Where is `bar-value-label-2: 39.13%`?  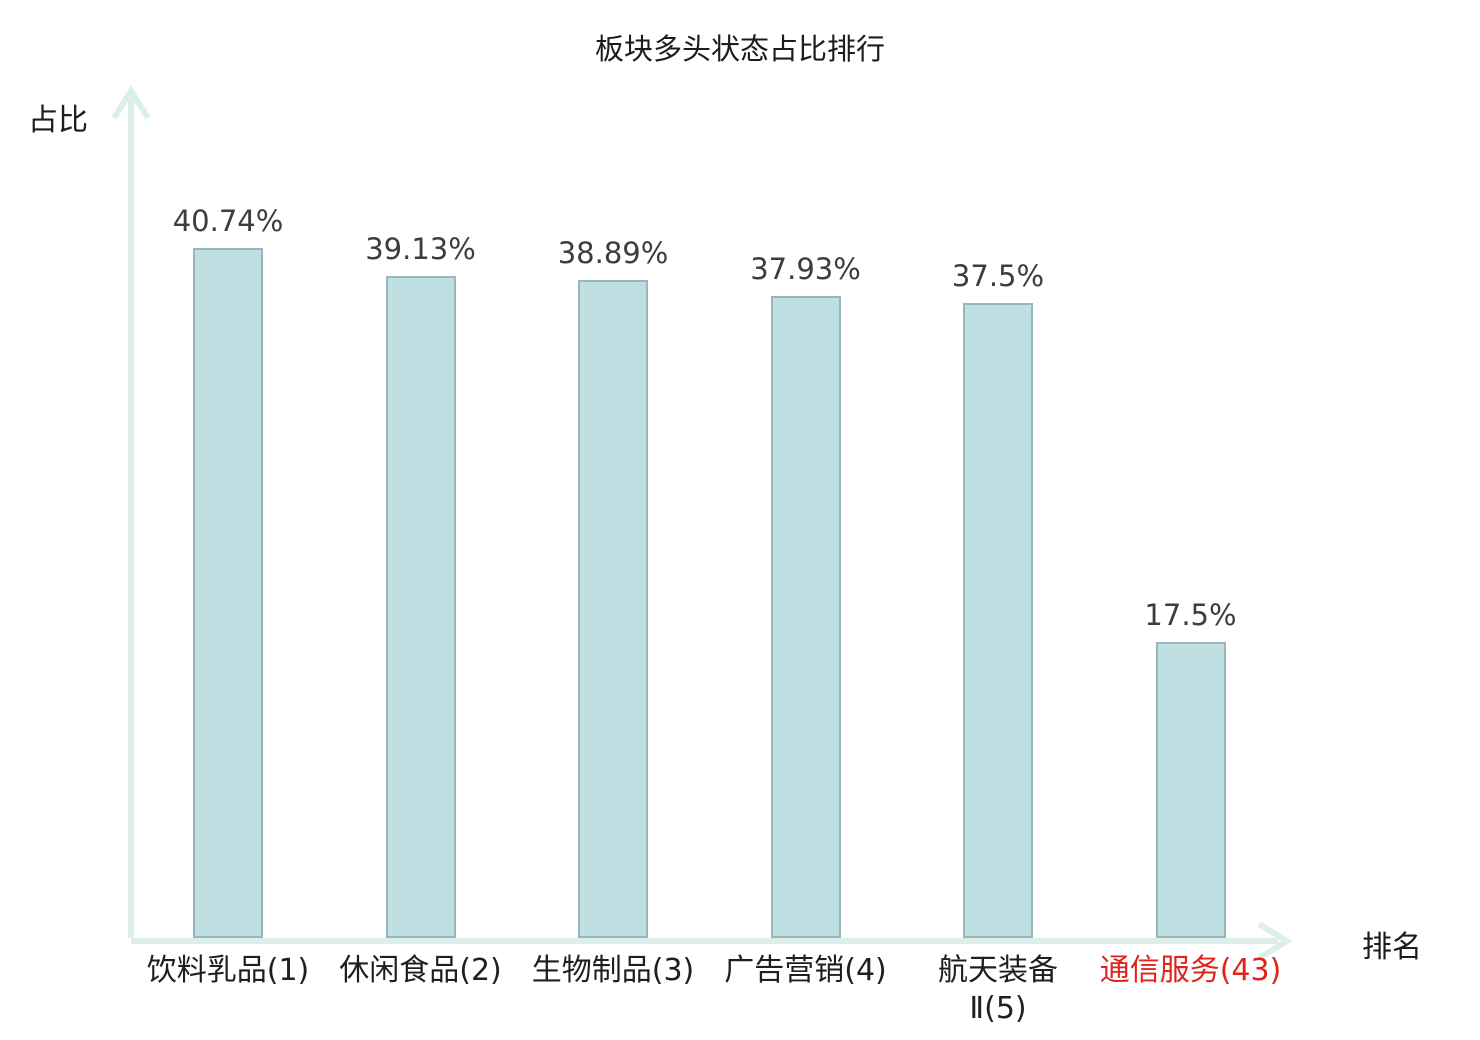 bar-value-label-2: 39.13% is located at coordinates (420, 249).